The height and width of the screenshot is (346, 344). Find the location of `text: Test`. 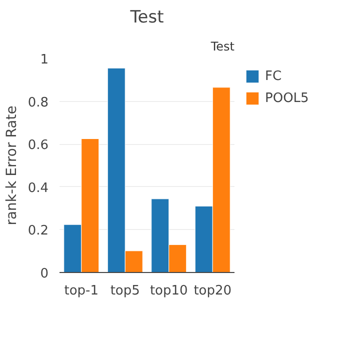

text: Test is located at coordinates (222, 47).